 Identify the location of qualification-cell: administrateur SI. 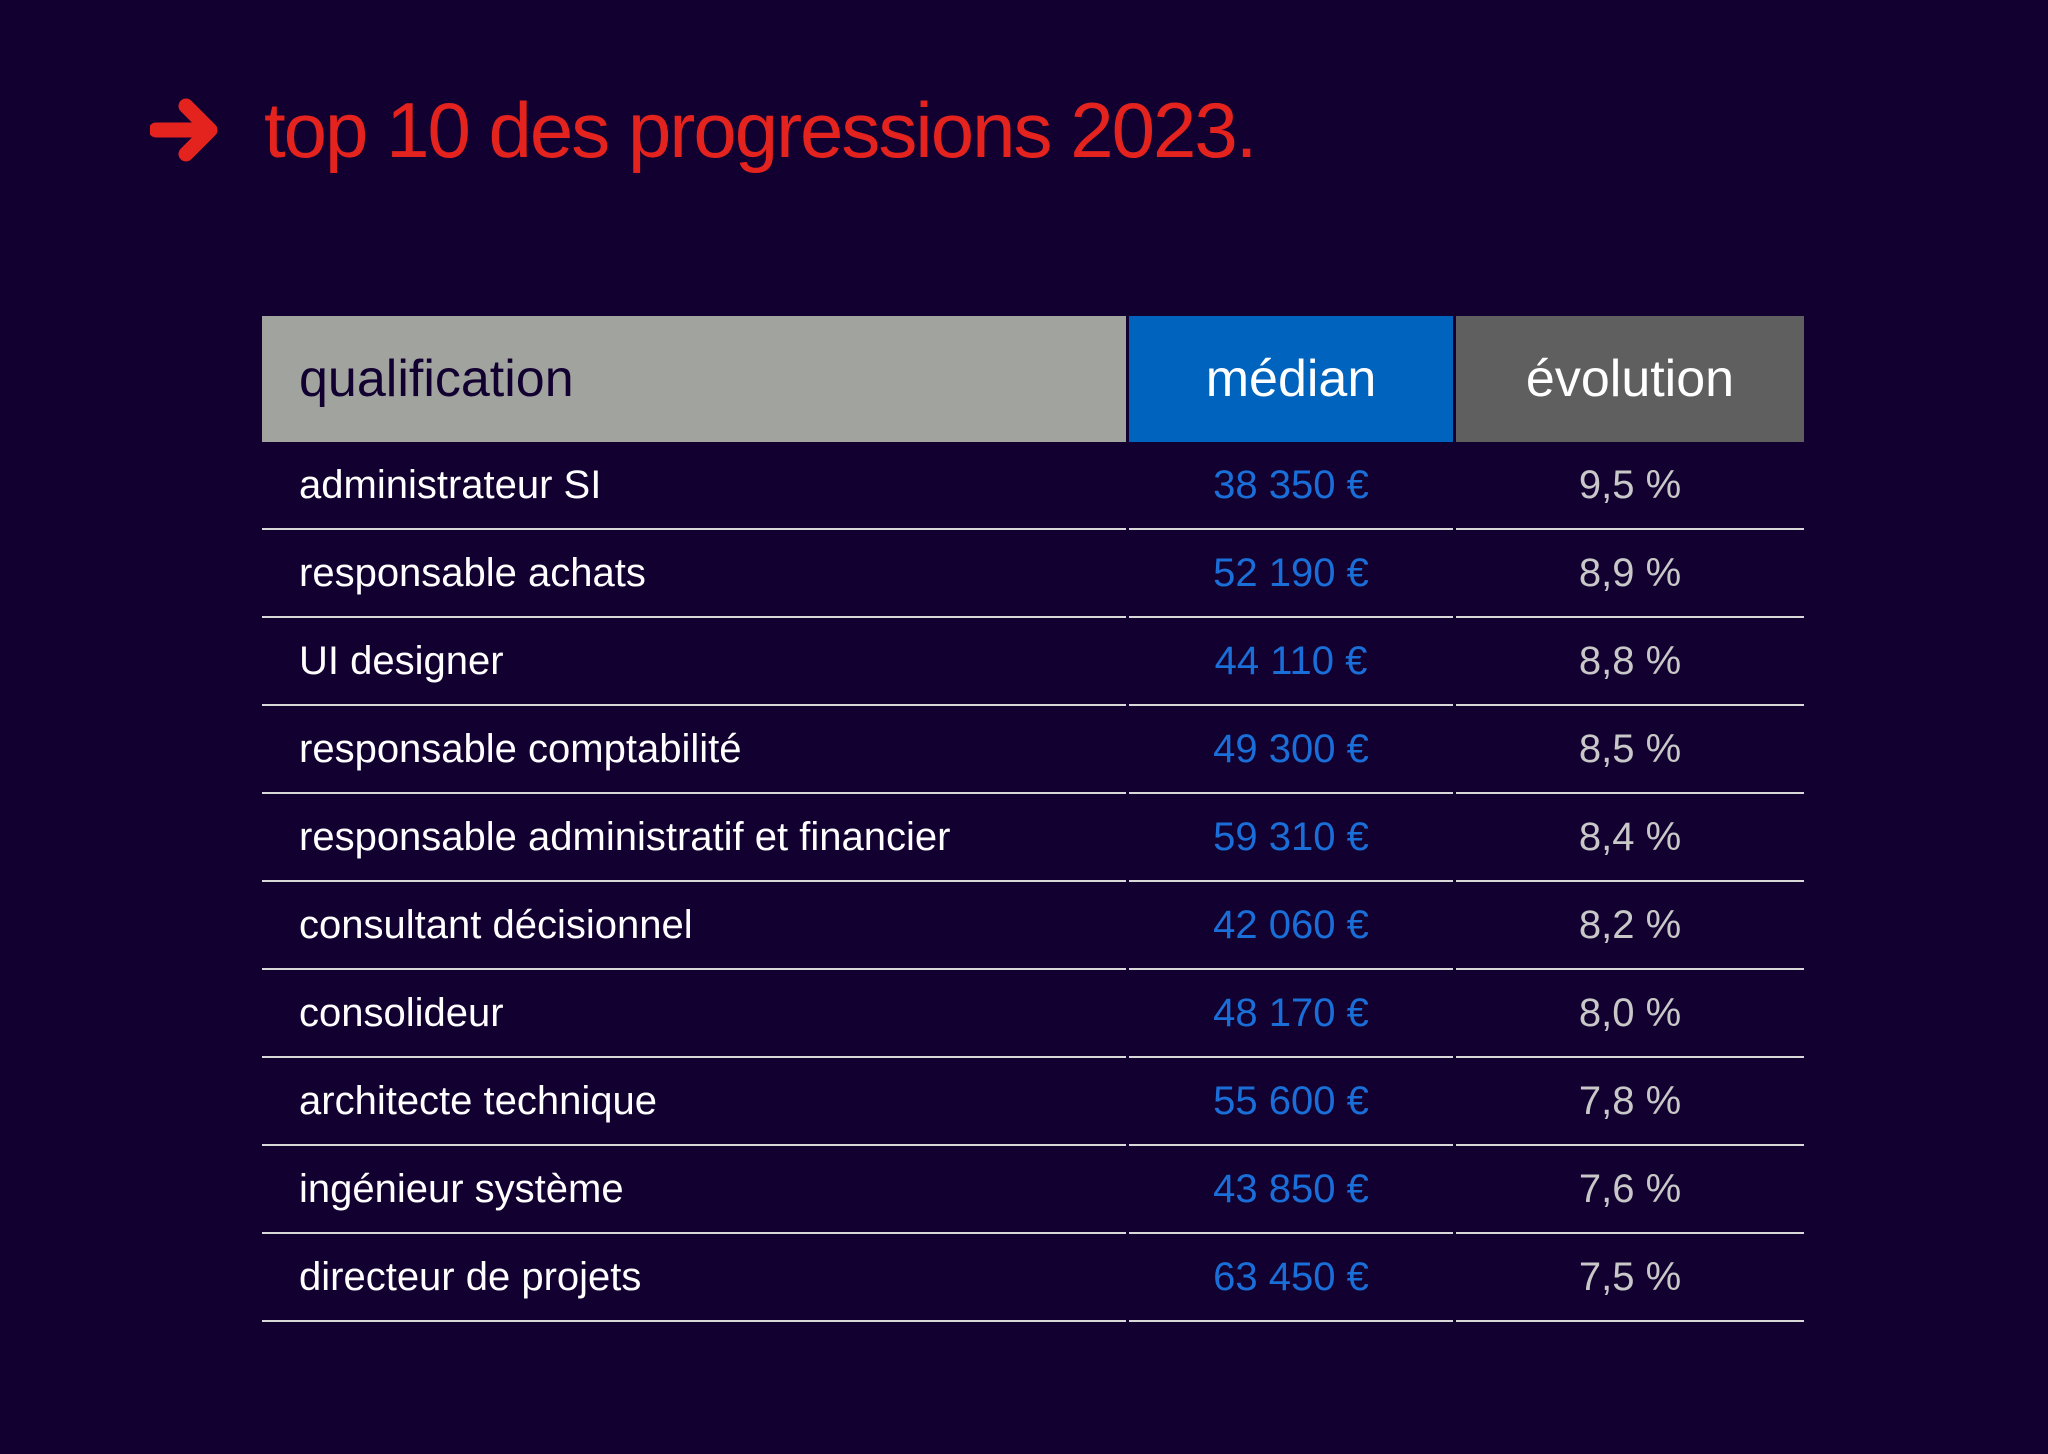
(694, 486).